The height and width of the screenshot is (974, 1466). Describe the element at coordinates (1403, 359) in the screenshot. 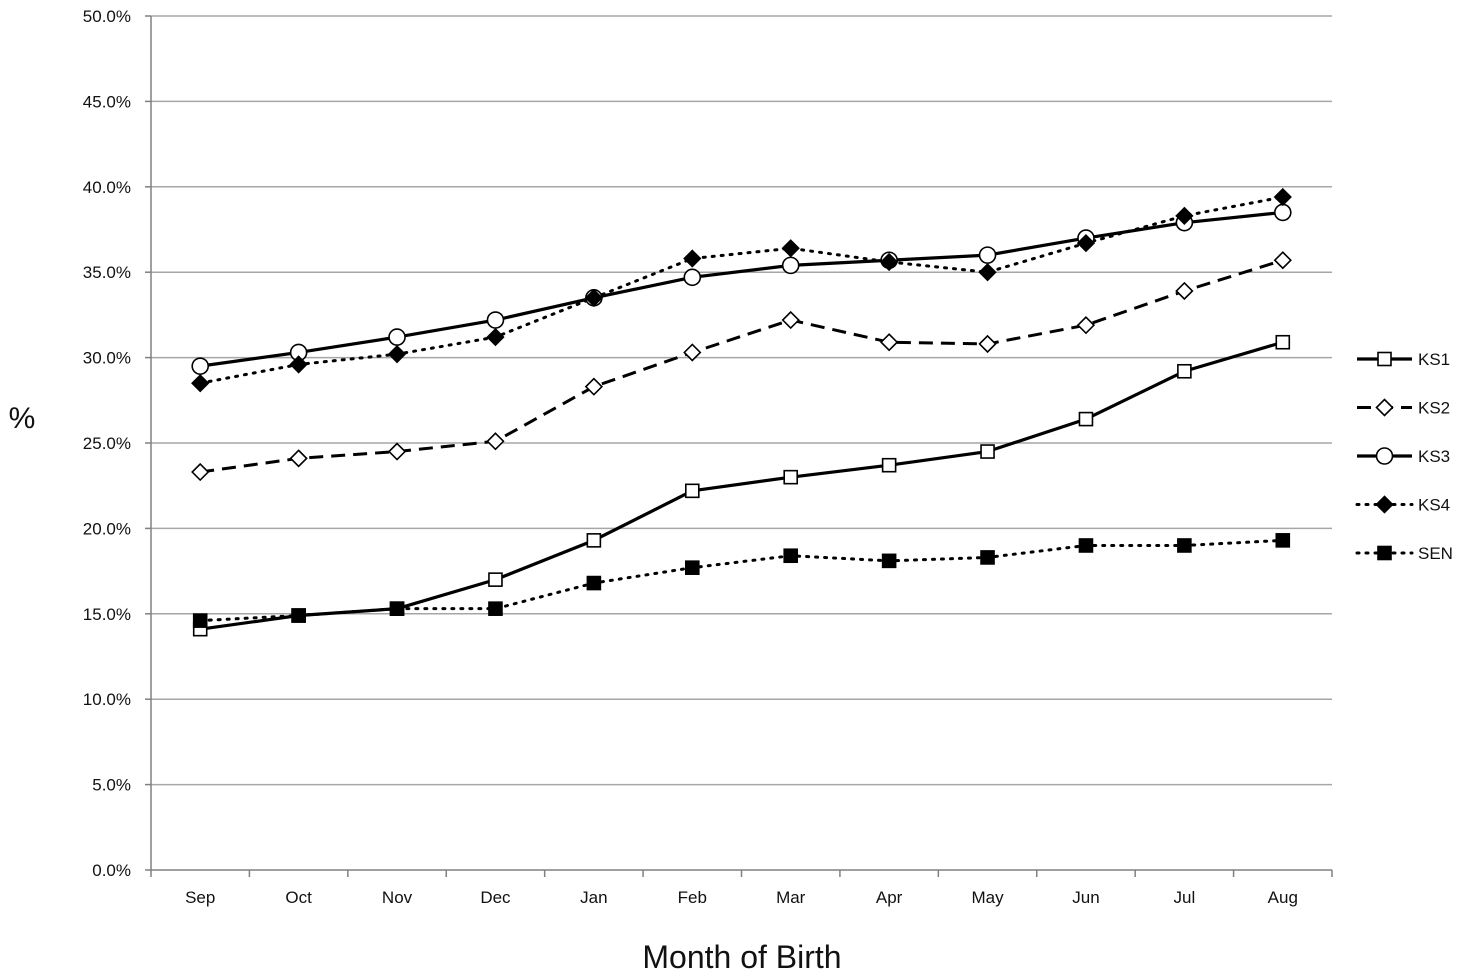

I see `legend-item-ks1: KS1` at that location.